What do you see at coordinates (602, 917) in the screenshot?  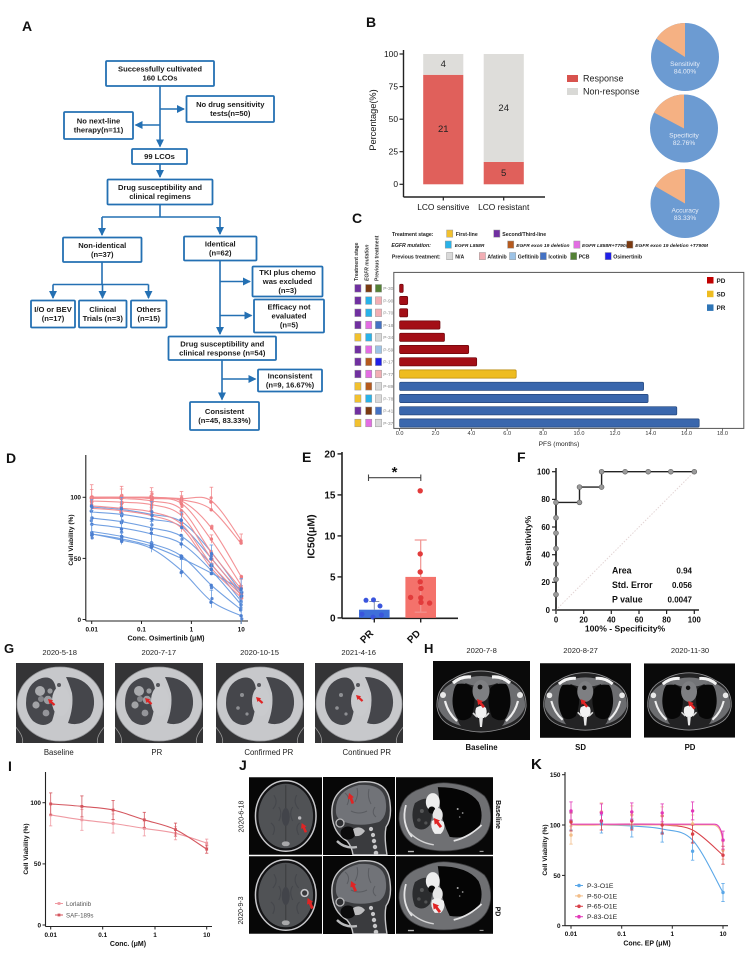 I see `svg-text: P-83-O1E` at bounding box center [602, 917].